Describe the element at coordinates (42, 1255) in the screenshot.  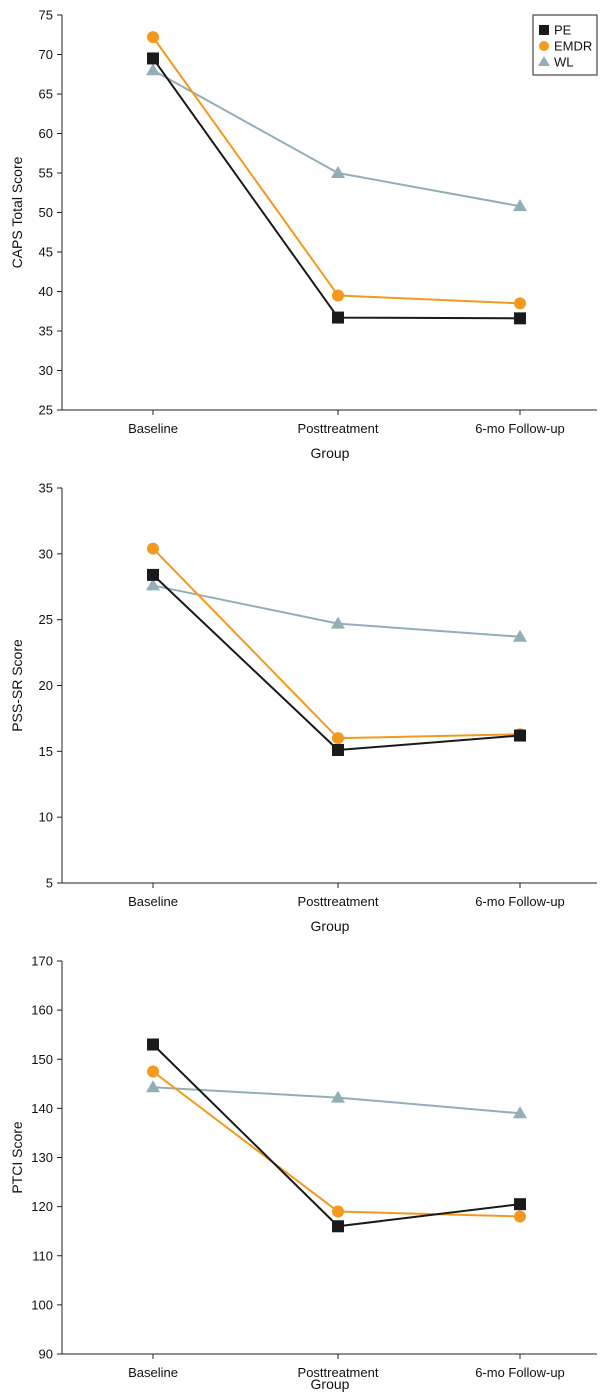
I see `y-tick-label: 110` at that location.